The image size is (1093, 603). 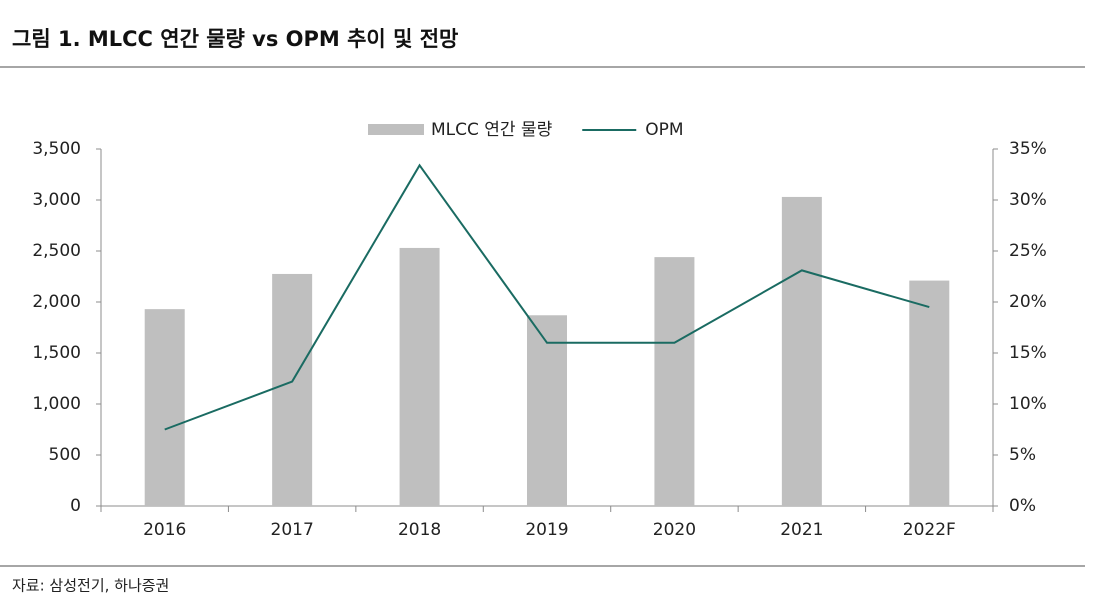 I want to click on y-tick-label: 1,000, so click(x=56, y=404).